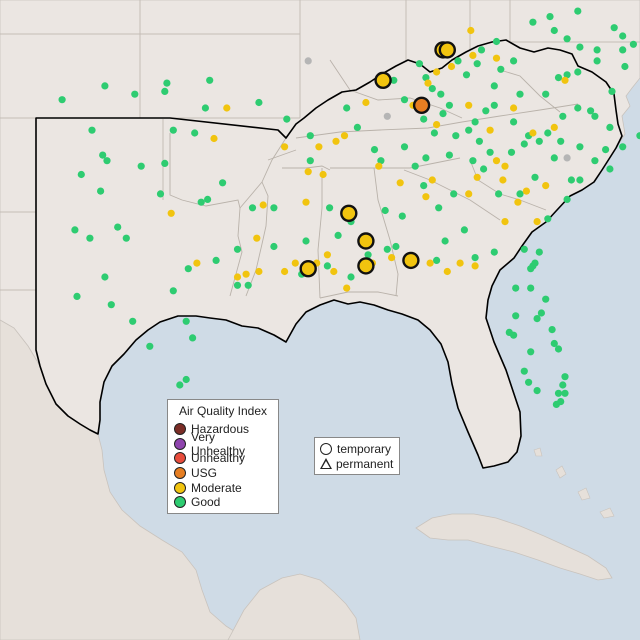  What do you see at coordinates (421, 105) in the screenshot?
I see `monitor-highlight-usg` at bounding box center [421, 105].